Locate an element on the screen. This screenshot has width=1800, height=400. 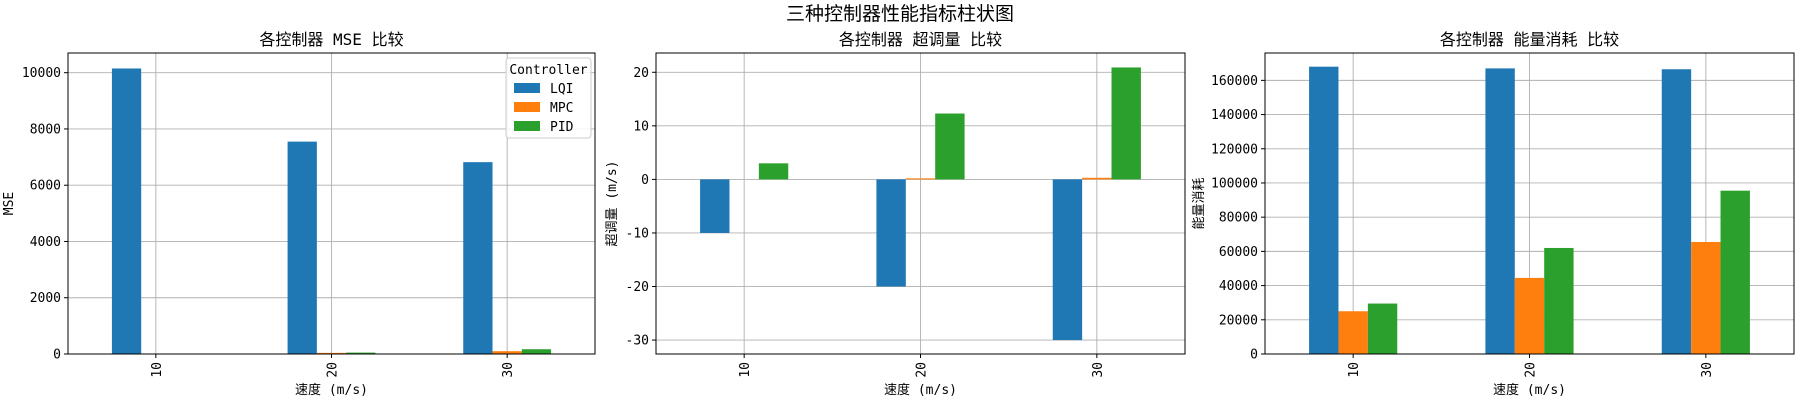
y-tick-label: 80000 is located at coordinates (1238, 218).